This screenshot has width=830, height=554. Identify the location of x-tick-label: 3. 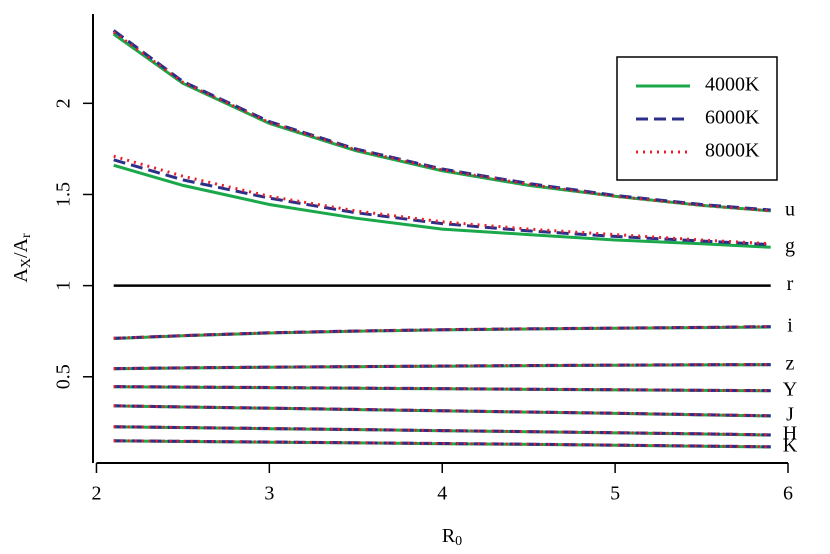
(269, 494).